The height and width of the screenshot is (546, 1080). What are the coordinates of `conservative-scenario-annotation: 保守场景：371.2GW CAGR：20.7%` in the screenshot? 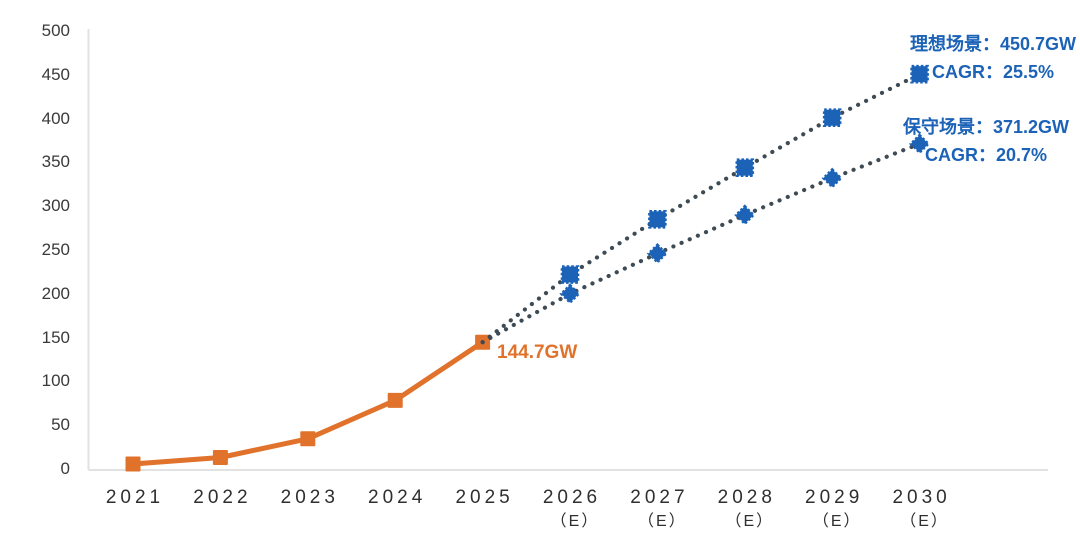 It's located at (986, 141).